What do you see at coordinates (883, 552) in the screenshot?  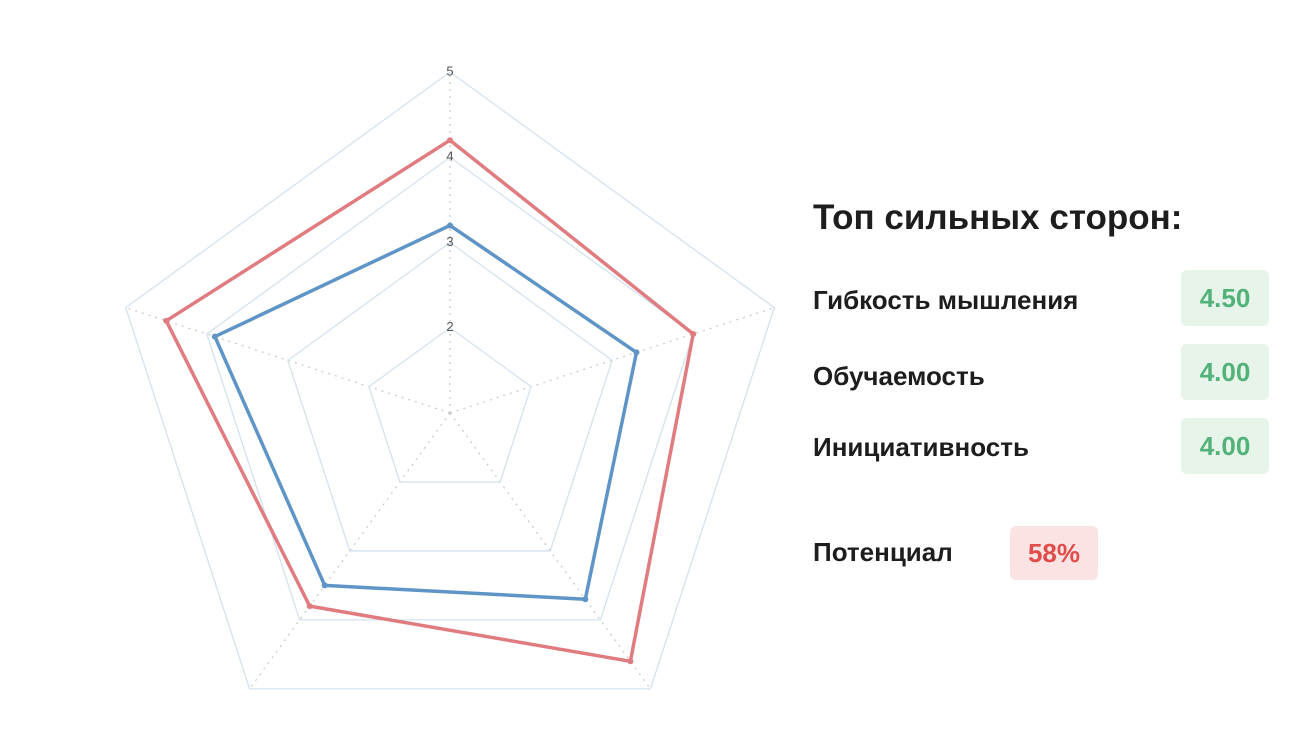 I see `potential-label: Потенциал` at bounding box center [883, 552].